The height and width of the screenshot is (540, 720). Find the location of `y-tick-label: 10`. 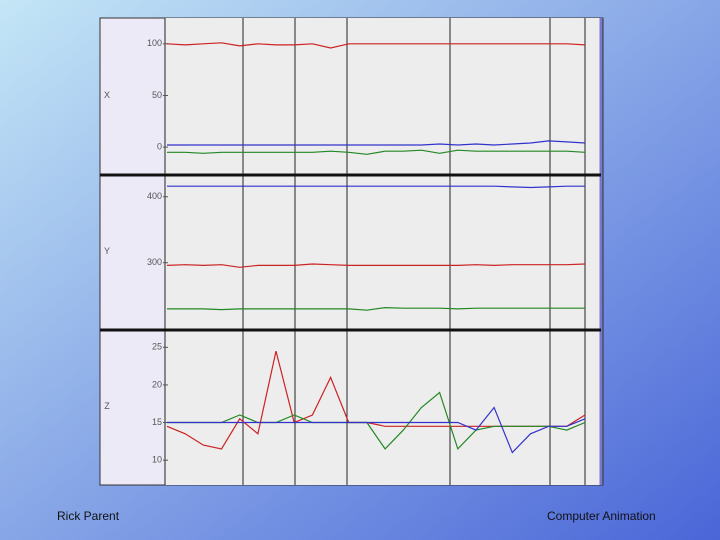

y-tick-label: 10 is located at coordinates (157, 460).